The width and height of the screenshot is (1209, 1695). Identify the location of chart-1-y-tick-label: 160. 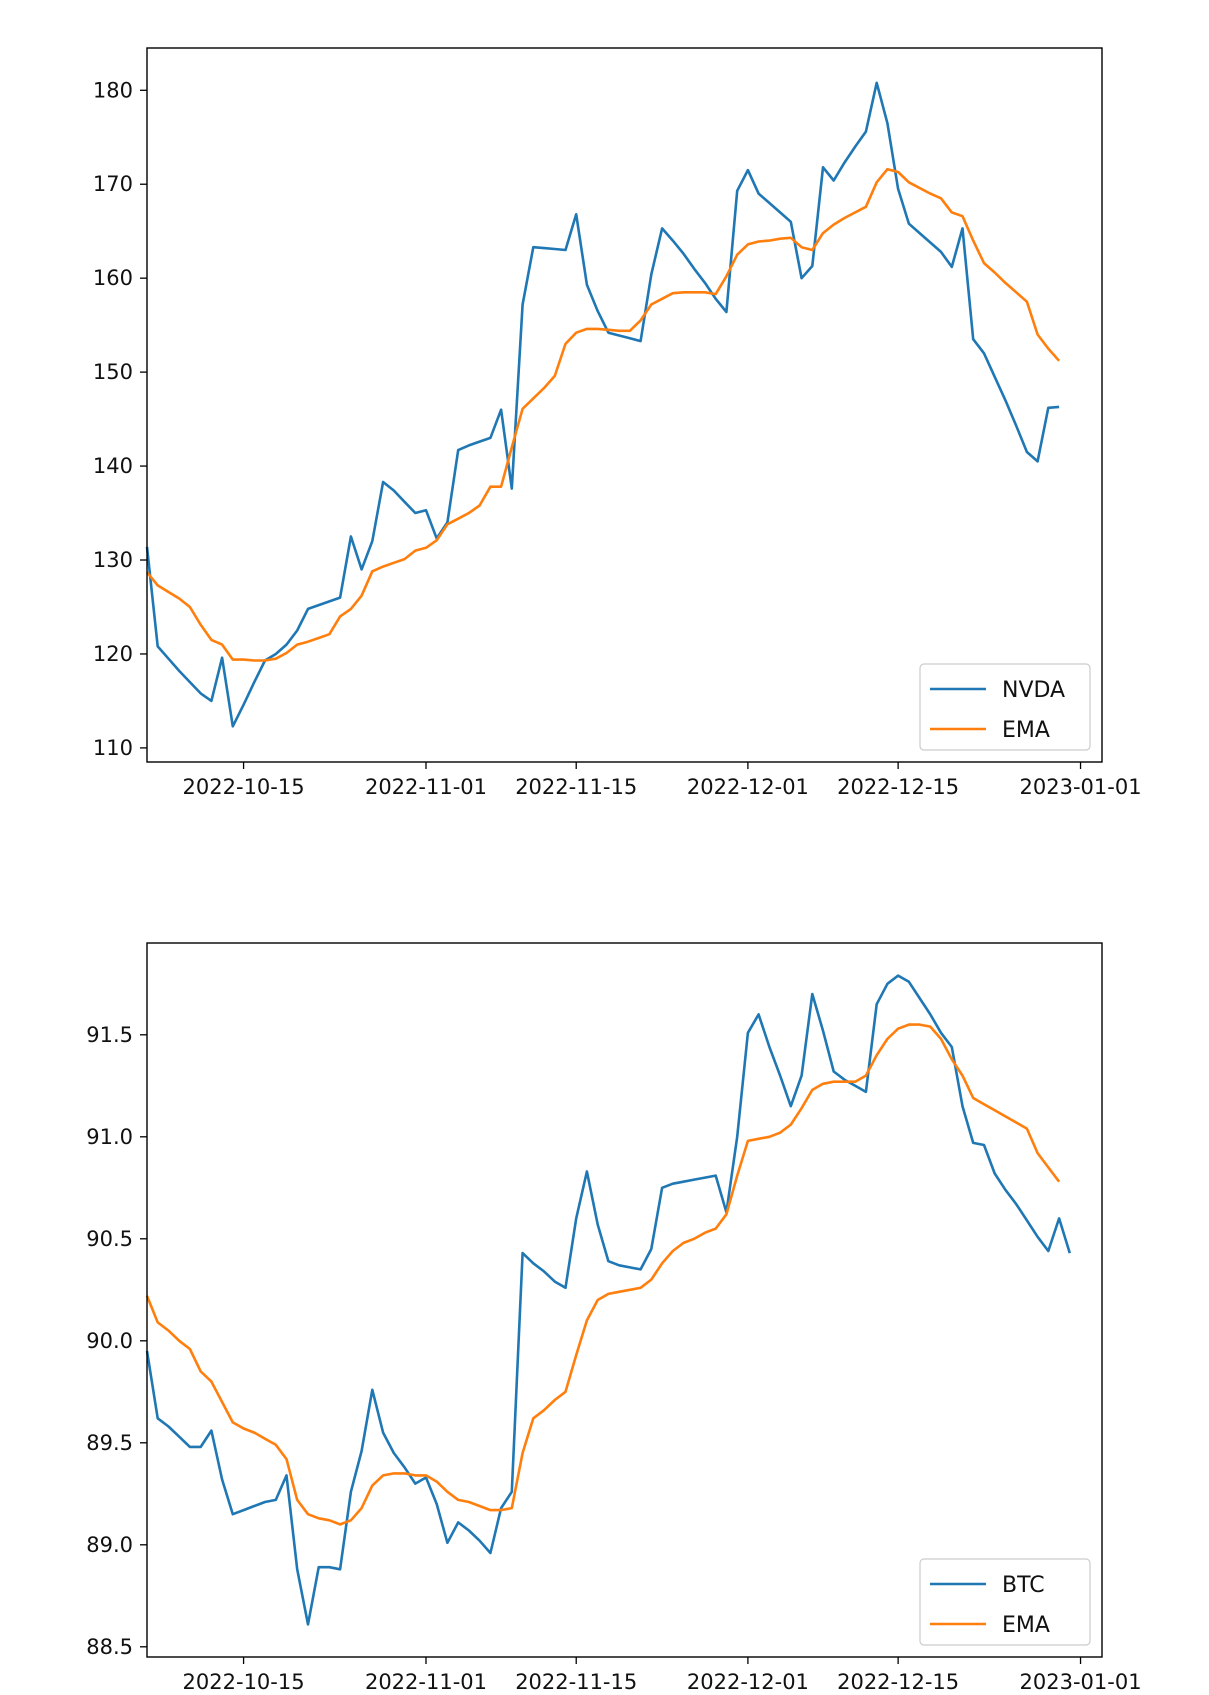
(113, 278).